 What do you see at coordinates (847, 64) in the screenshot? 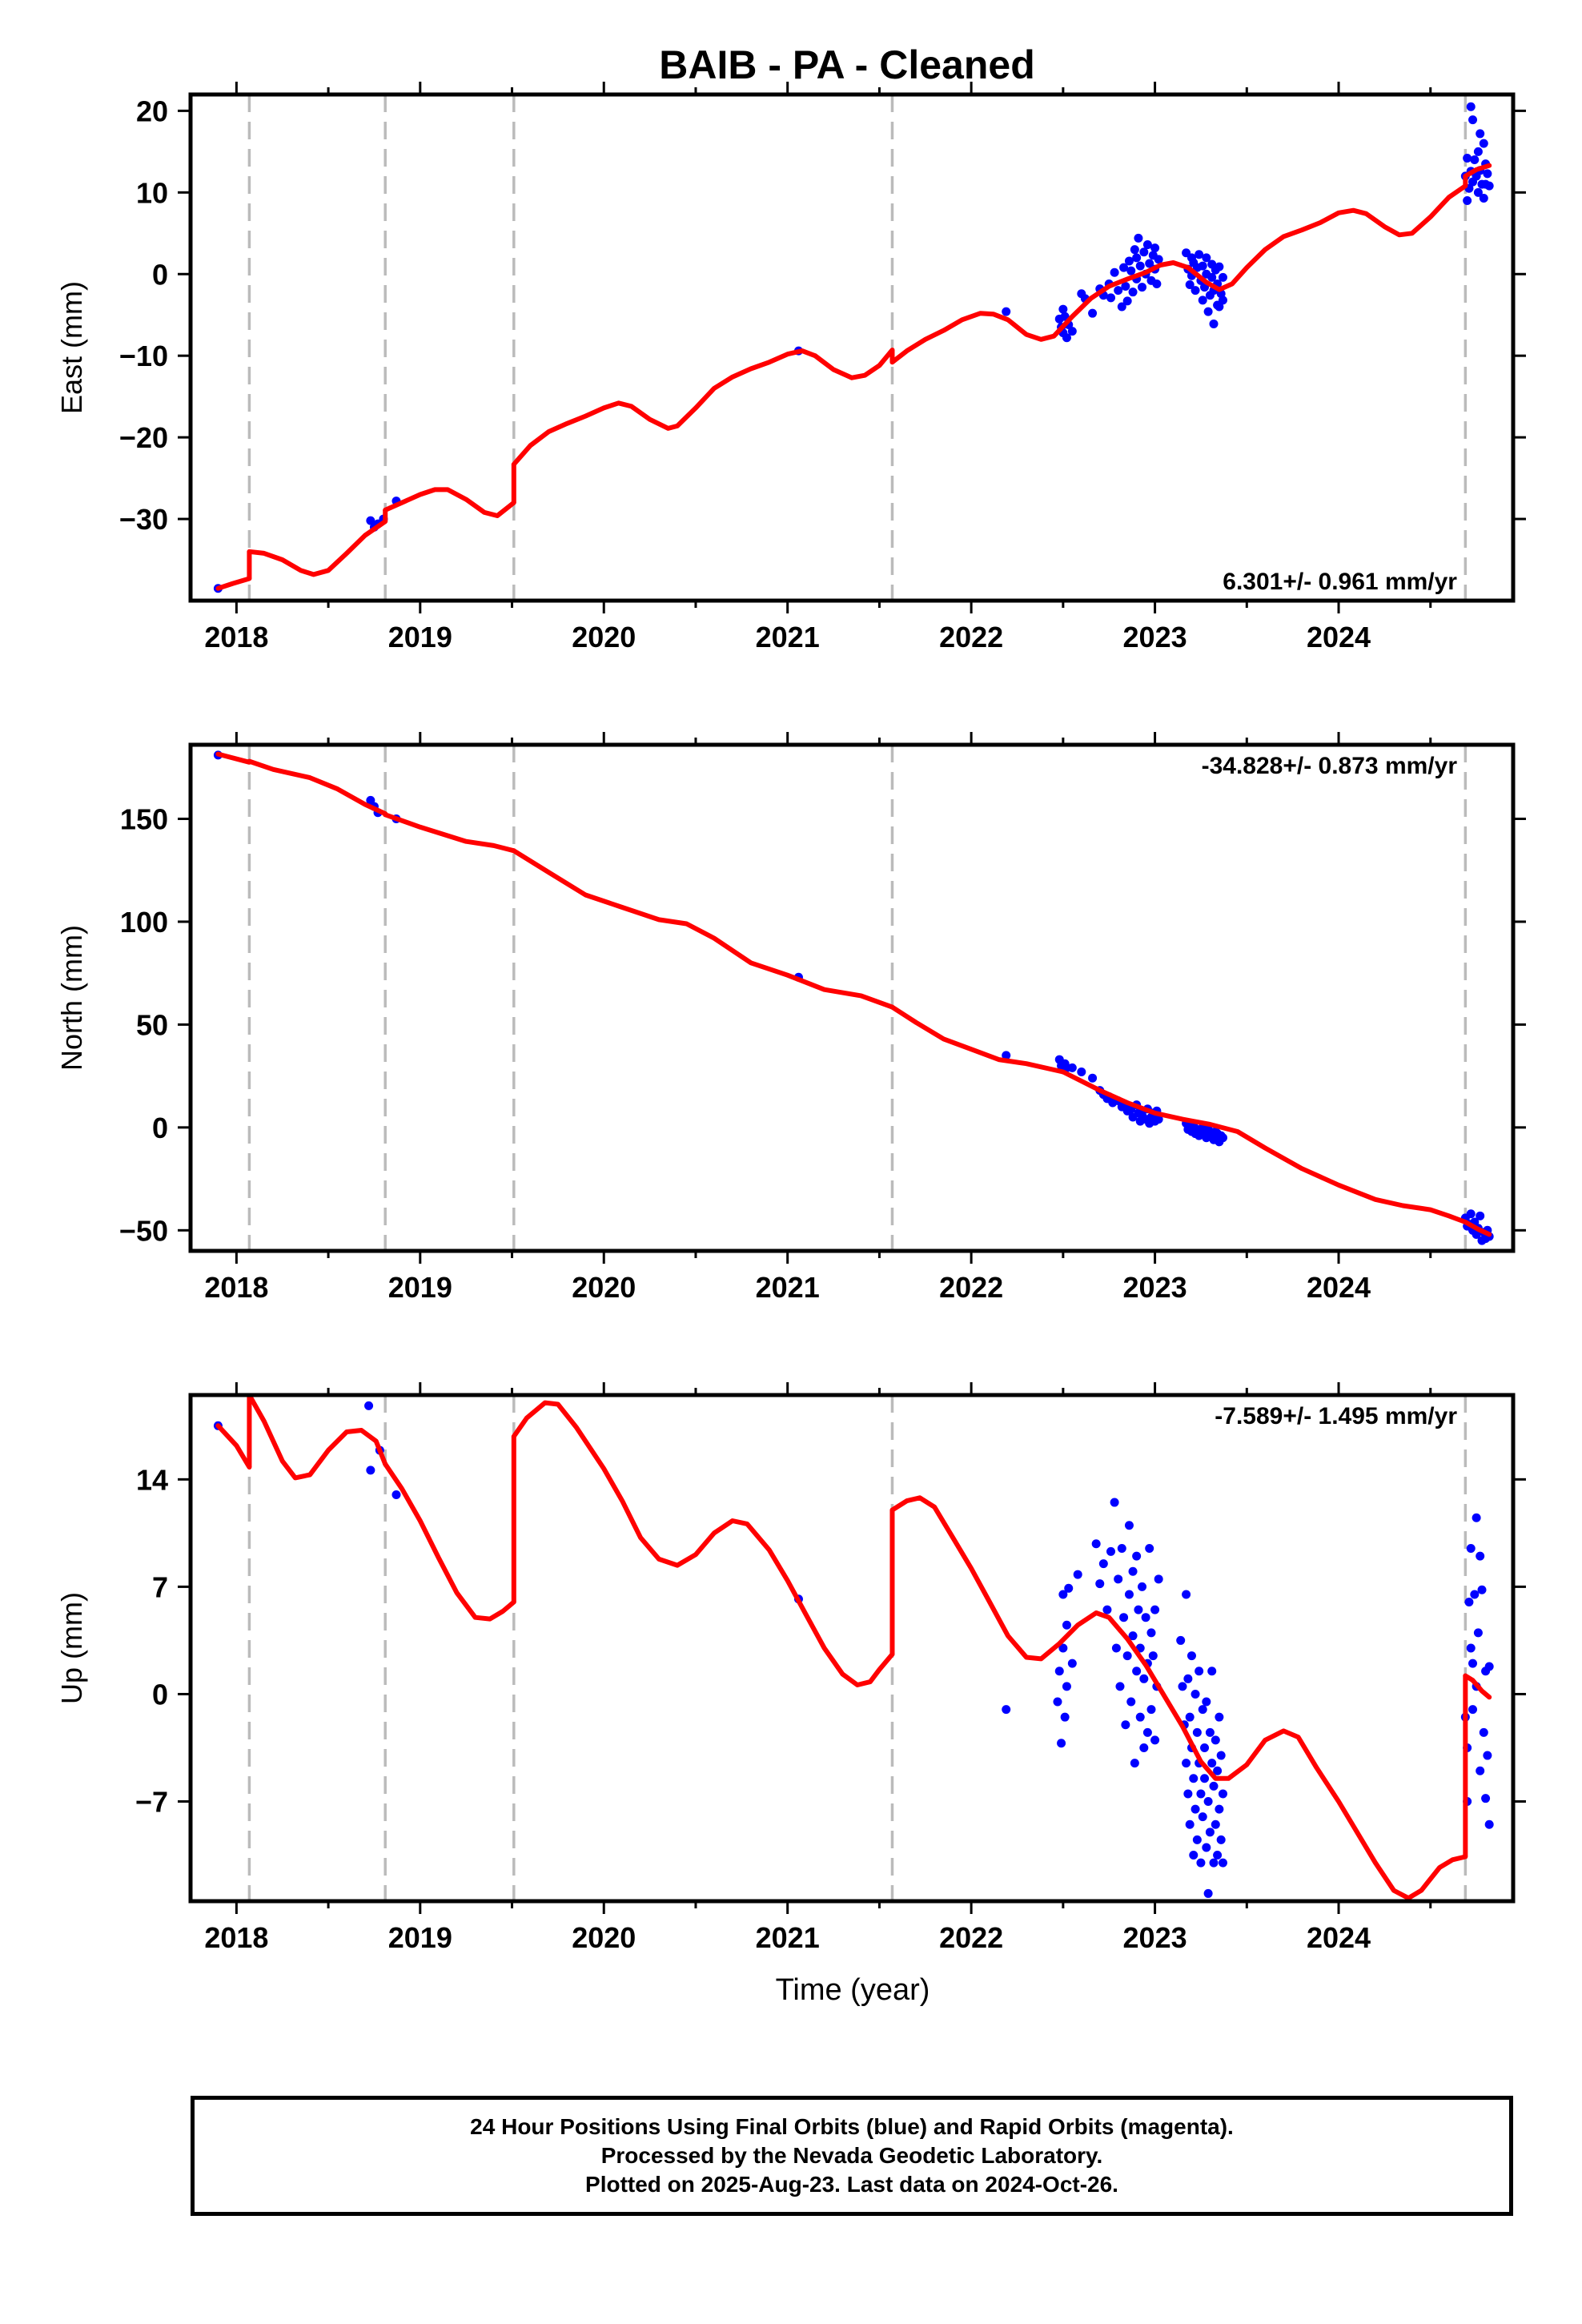
I see `figure-title: BAIB - PA - Cleaned` at bounding box center [847, 64].